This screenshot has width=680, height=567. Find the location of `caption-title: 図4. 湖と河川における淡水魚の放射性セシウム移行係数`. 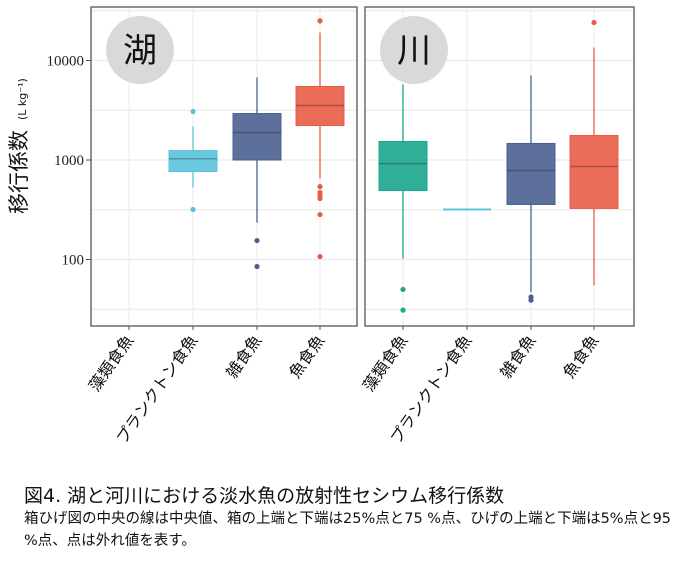

caption-title: 図4. 湖と河川における淡水魚の放射性セシウム移行係数 is located at coordinates (264, 496).